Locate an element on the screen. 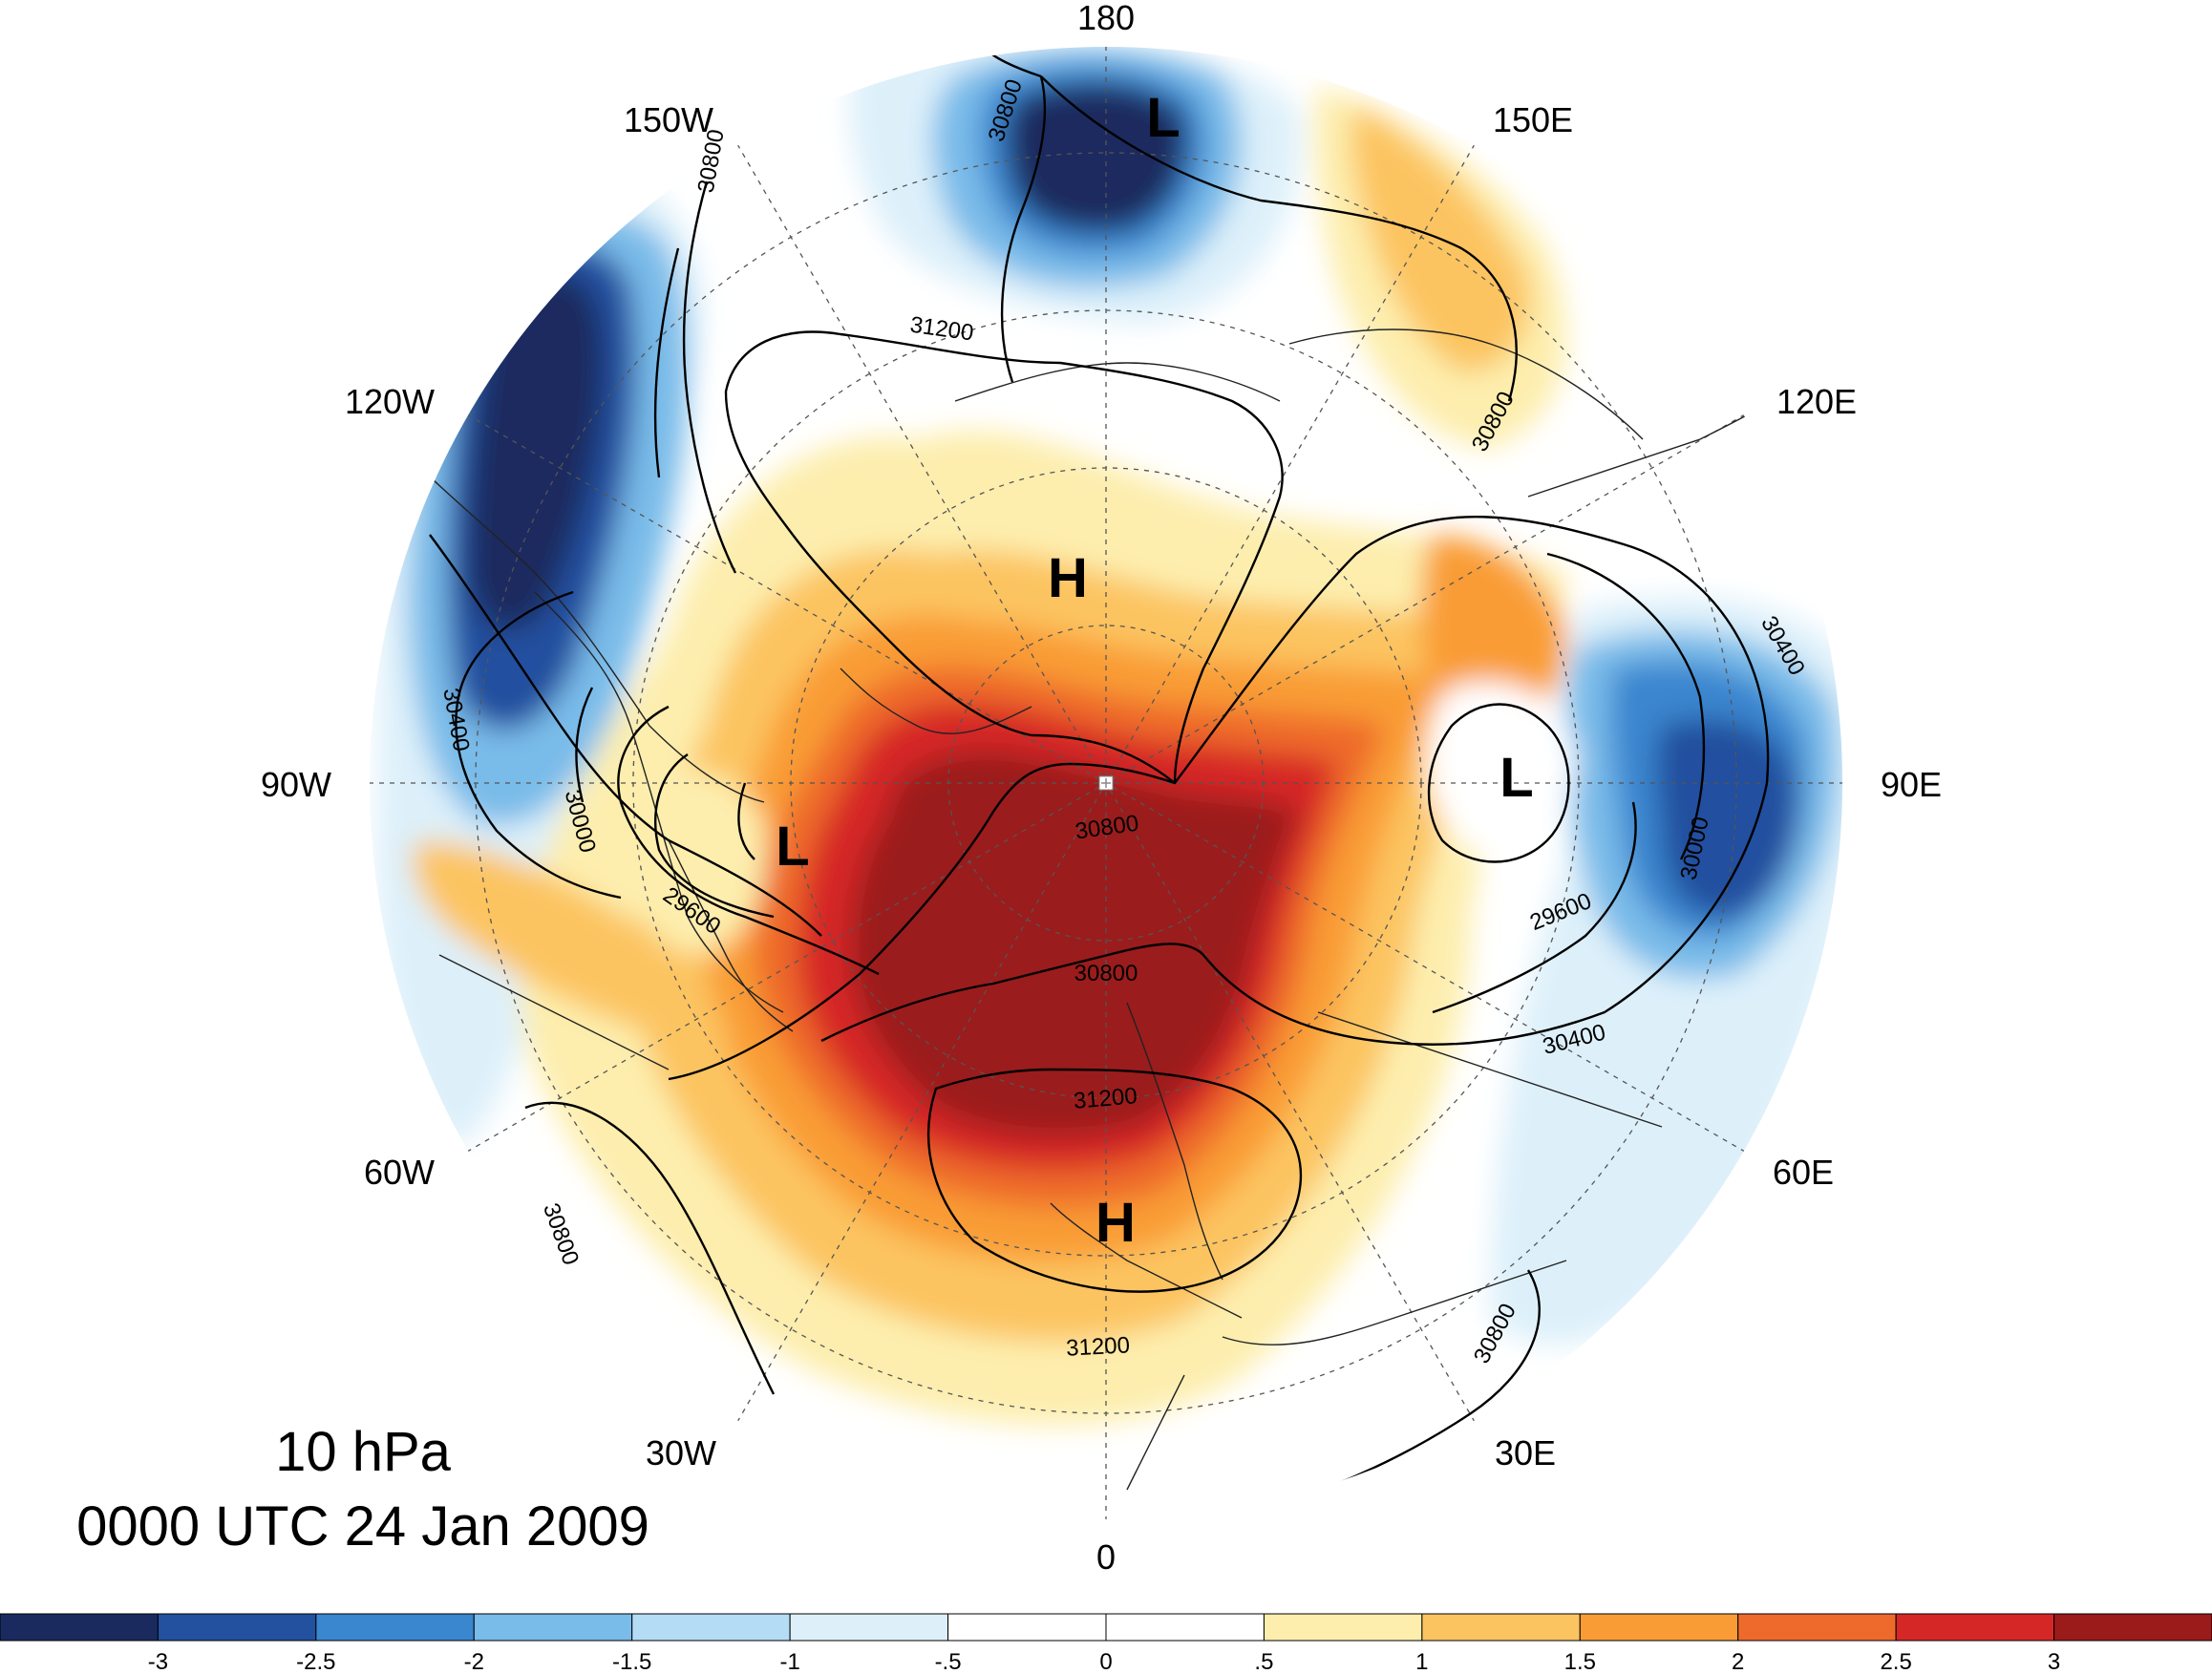 This screenshot has width=2212, height=1674. colorbar-tick-label: -.5 is located at coordinates (948, 1661).